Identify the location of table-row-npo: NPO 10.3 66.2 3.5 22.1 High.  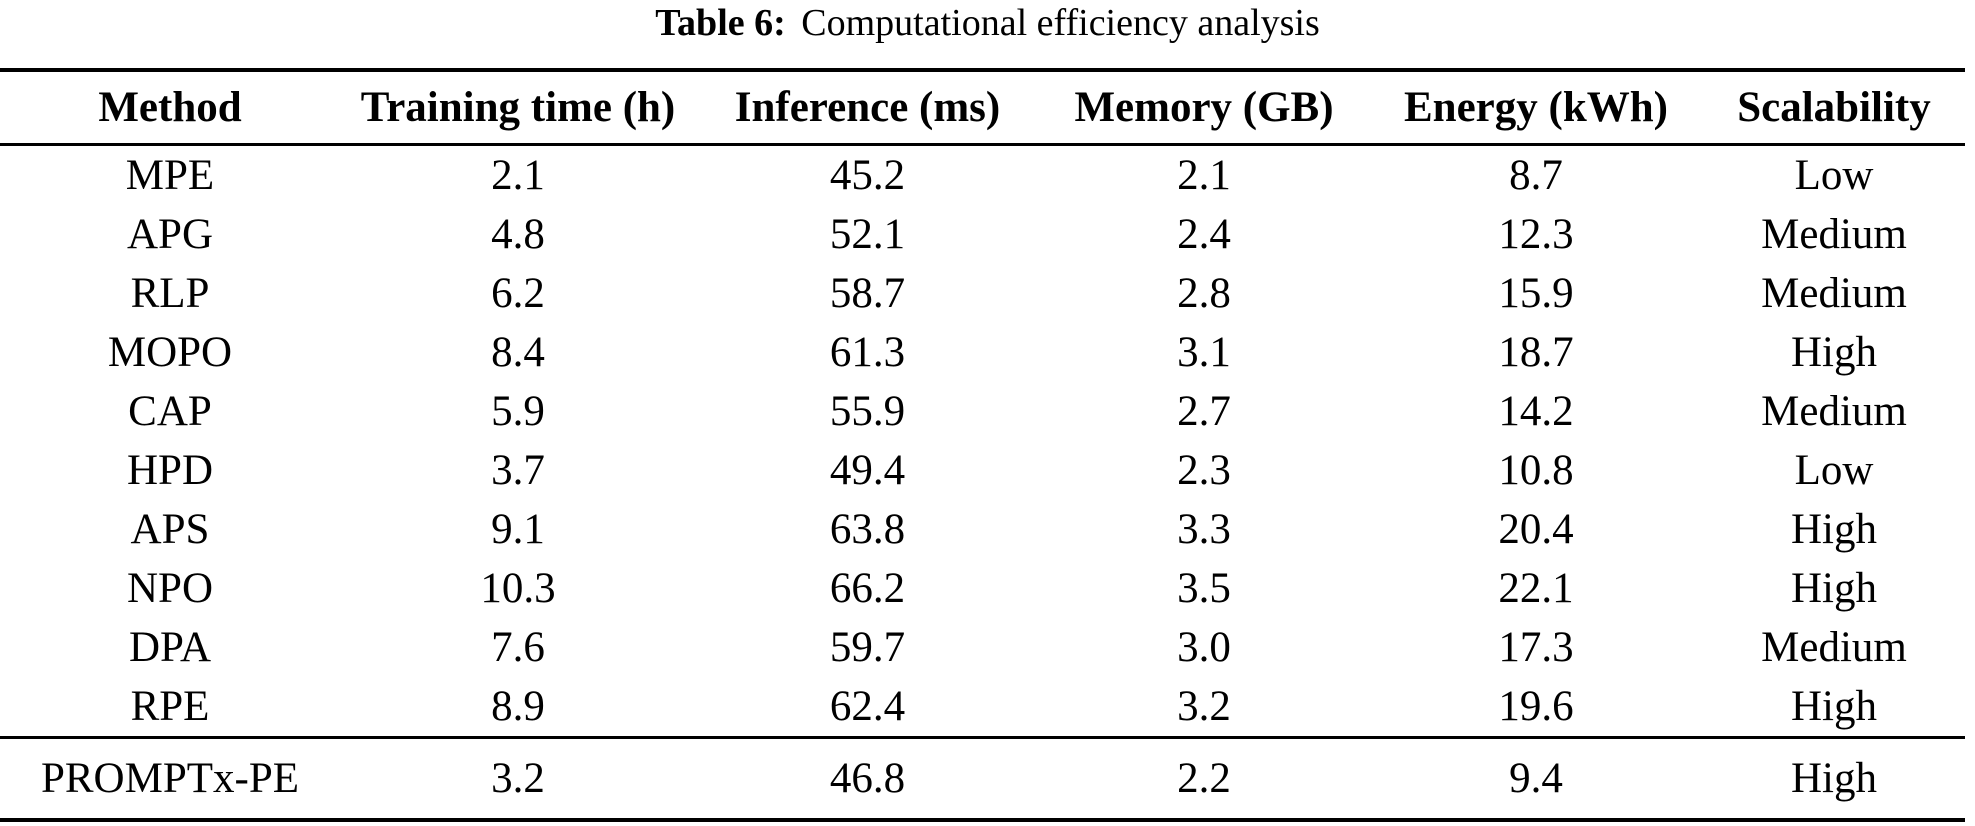
(982, 588).